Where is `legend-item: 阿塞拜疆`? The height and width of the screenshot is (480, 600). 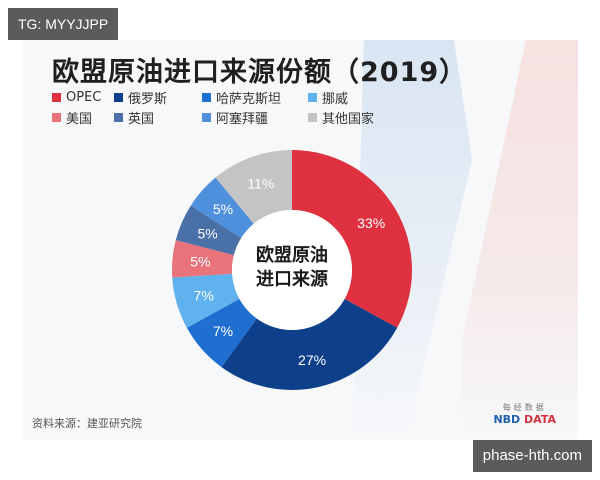
legend-item: 阿塞拜疆 is located at coordinates (255, 118).